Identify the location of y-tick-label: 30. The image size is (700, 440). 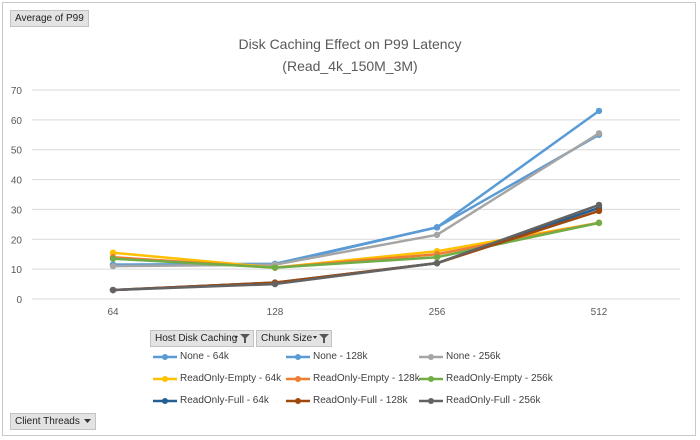
(17, 210).